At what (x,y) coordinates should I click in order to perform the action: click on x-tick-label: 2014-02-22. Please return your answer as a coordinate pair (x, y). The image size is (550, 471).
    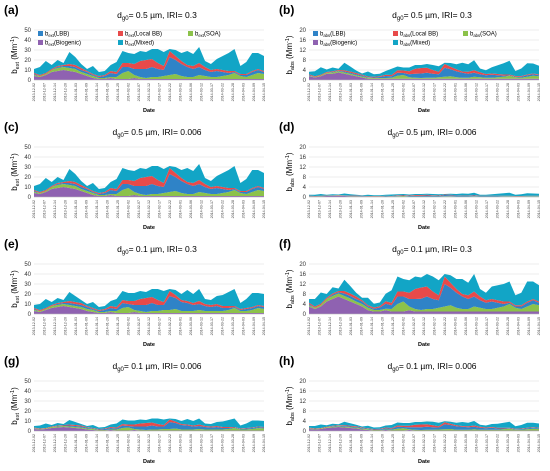
    Looking at the image, I should click on (445, 443).